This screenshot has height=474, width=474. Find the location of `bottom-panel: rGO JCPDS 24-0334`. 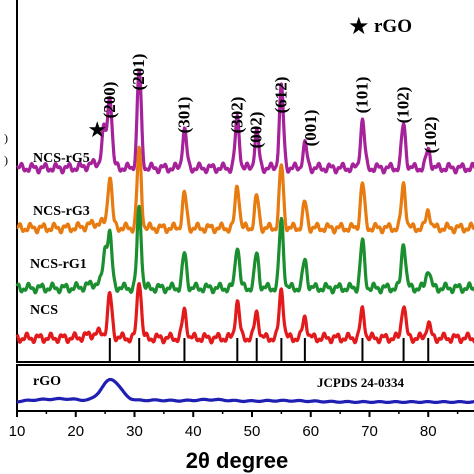

bottom-panel: rGO JCPDS 24-0334 is located at coordinates (245, 388).